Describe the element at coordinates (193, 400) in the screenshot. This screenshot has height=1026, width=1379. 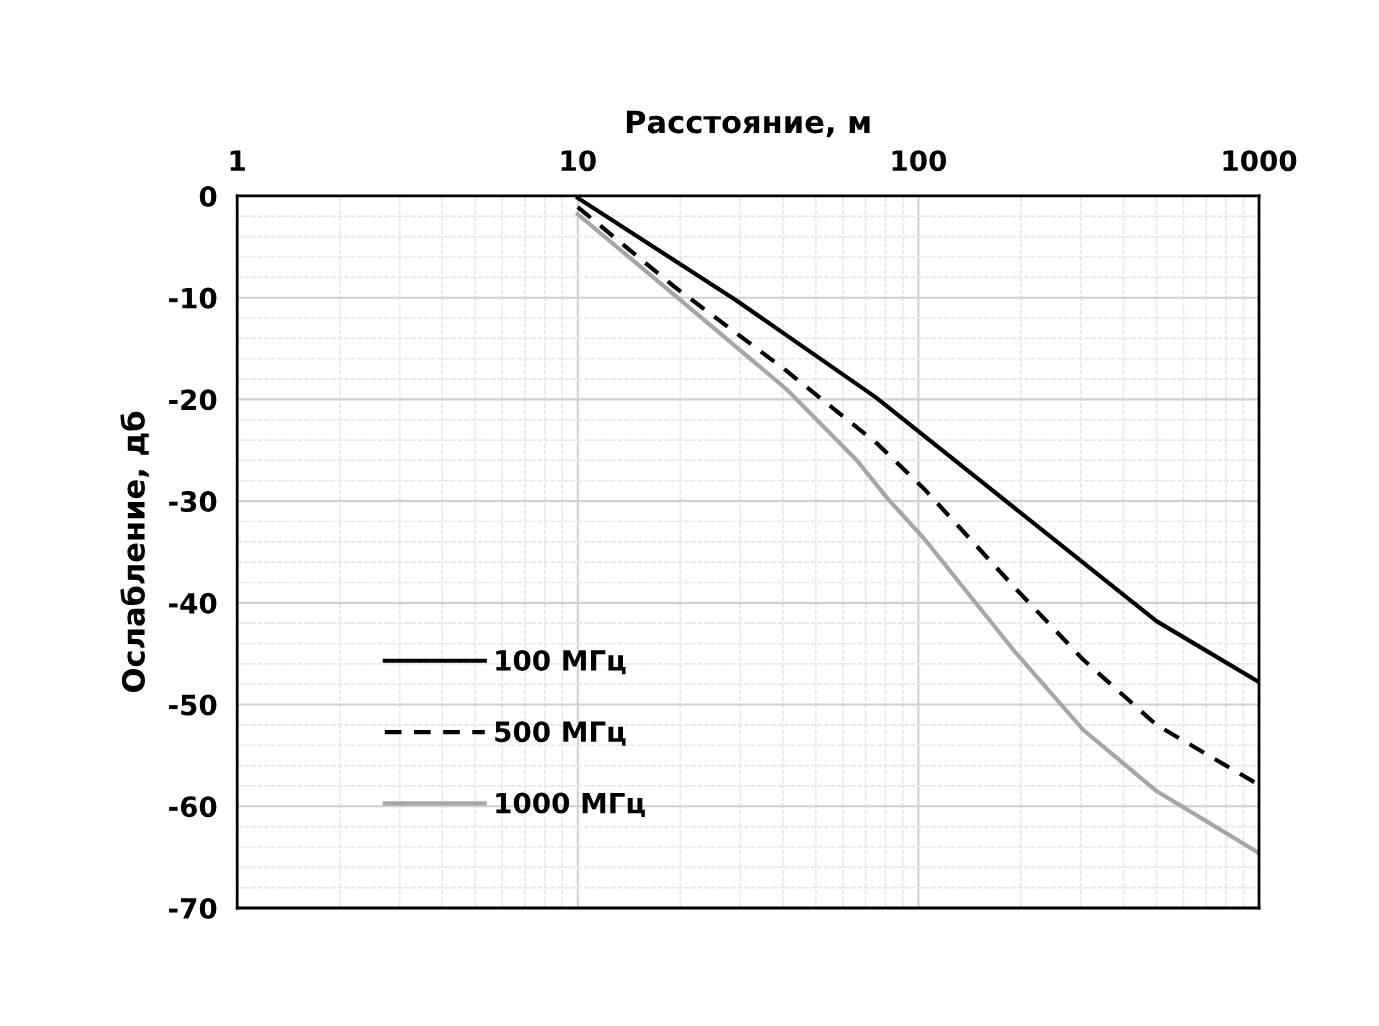
I see `y-tick-label: -20` at that location.